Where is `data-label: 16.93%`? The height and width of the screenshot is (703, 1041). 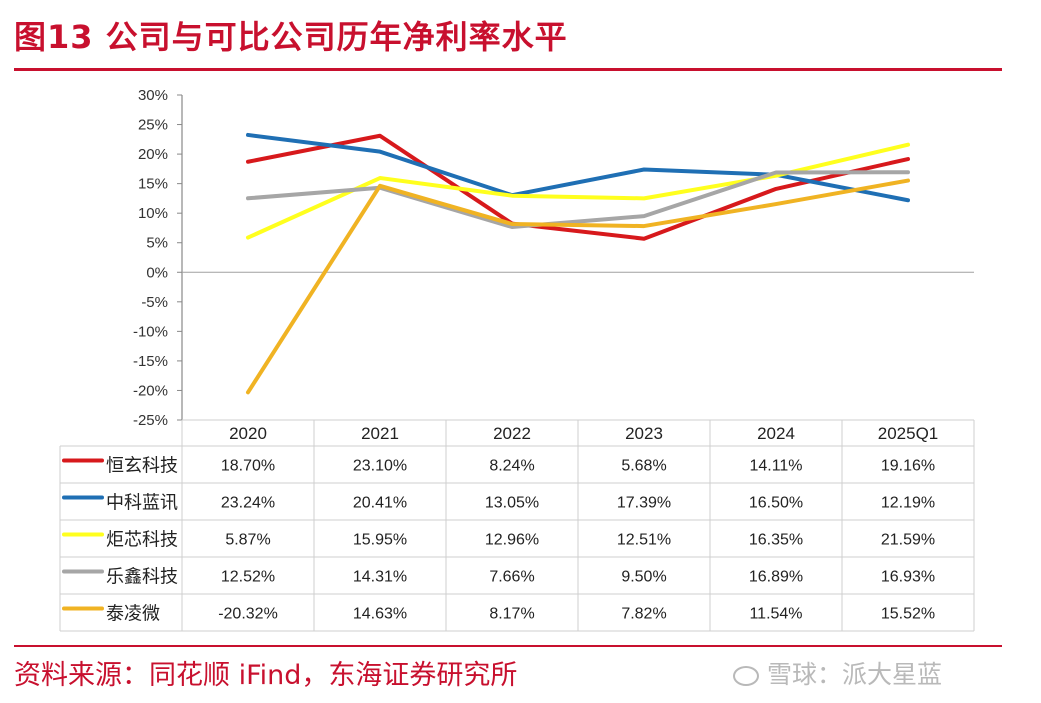
data-label: 16.93% is located at coordinates (908, 577).